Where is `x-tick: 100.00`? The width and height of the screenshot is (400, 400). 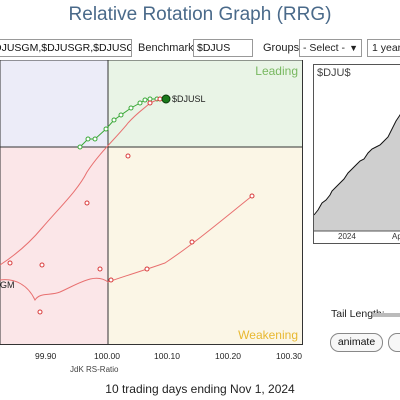 x-tick: 100.00 is located at coordinates (107, 356).